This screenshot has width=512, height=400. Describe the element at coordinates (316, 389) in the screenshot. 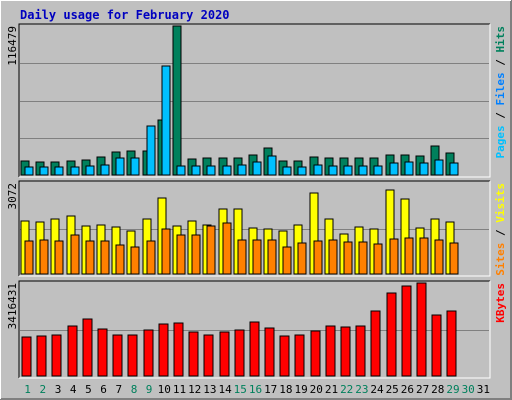

I see `x-tick-label: 20` at that location.